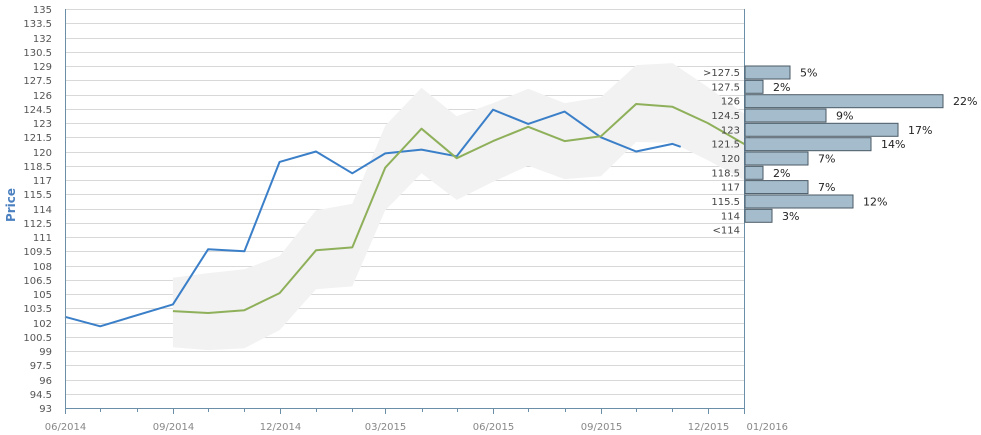 The height and width of the screenshot is (435, 981). I want to click on distribution-bin-label: 115.5, so click(725, 202).